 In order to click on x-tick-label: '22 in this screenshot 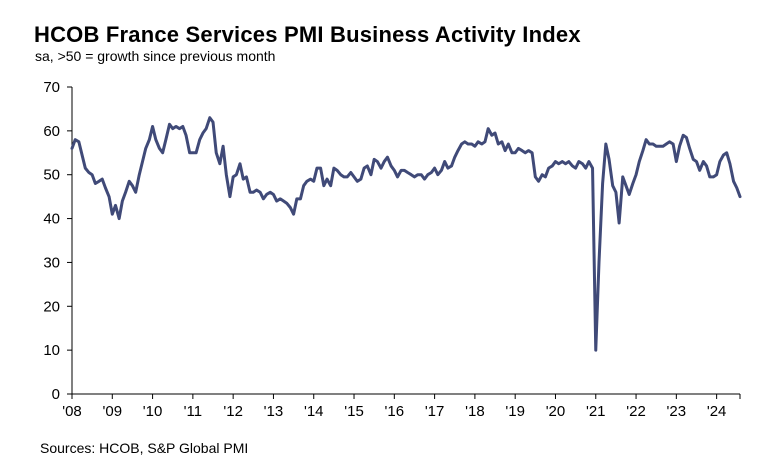, I will do `click(636, 411)`.